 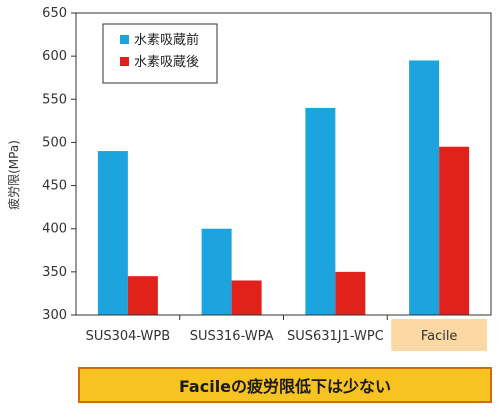 What do you see at coordinates (54, 13) in the screenshot?
I see `y-tick-label-650: 650` at bounding box center [54, 13].